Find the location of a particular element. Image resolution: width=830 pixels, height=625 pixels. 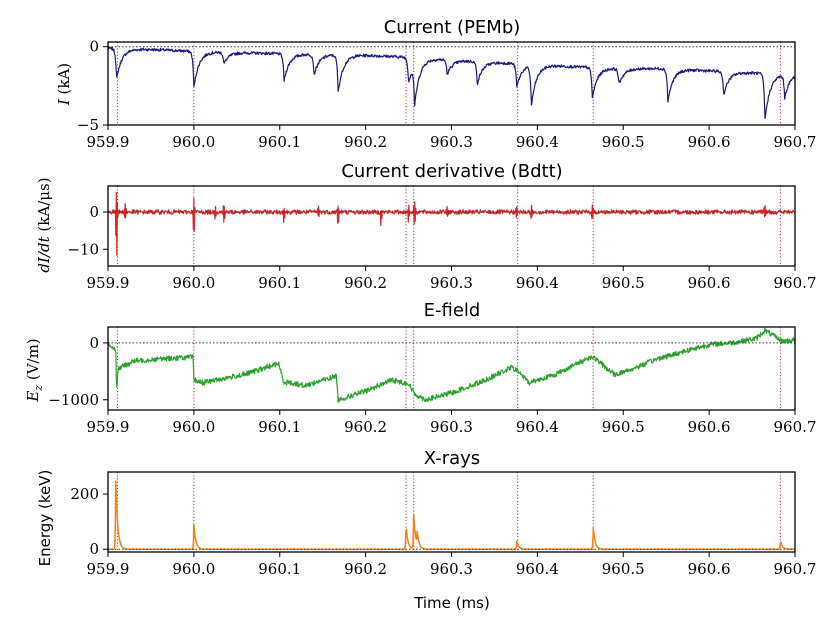

derivative-xtick-label-5: 960.4 is located at coordinates (537, 283).